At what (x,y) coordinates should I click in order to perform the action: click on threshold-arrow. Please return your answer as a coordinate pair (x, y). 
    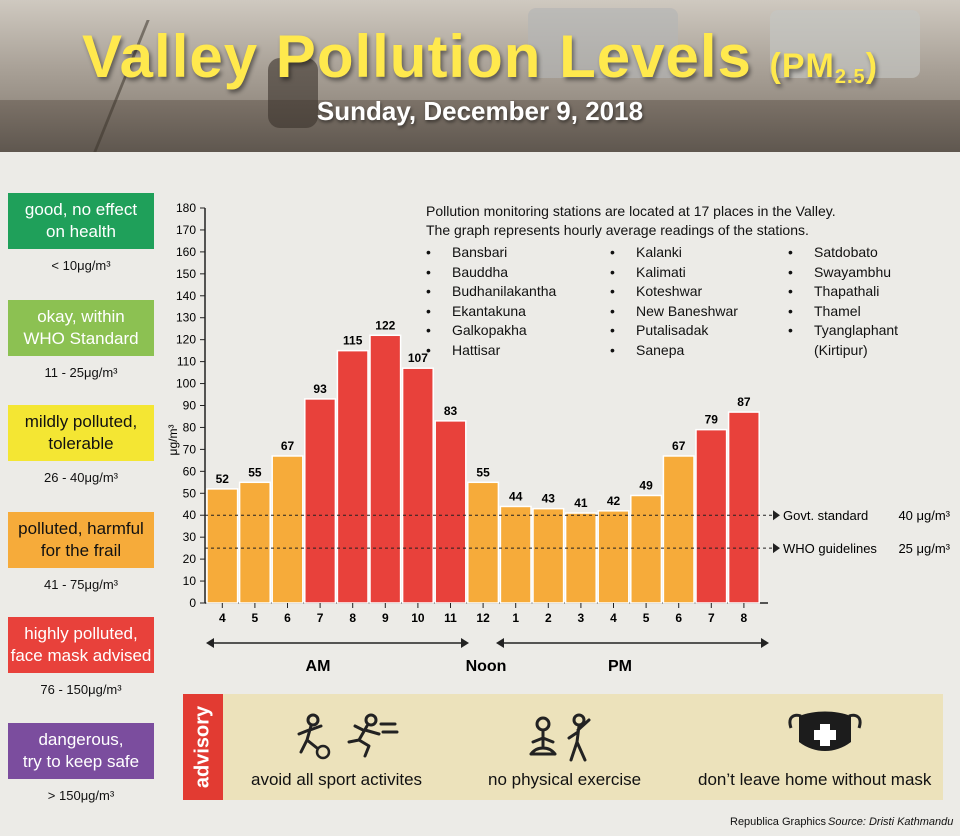
    Looking at the image, I should click on (776, 515).